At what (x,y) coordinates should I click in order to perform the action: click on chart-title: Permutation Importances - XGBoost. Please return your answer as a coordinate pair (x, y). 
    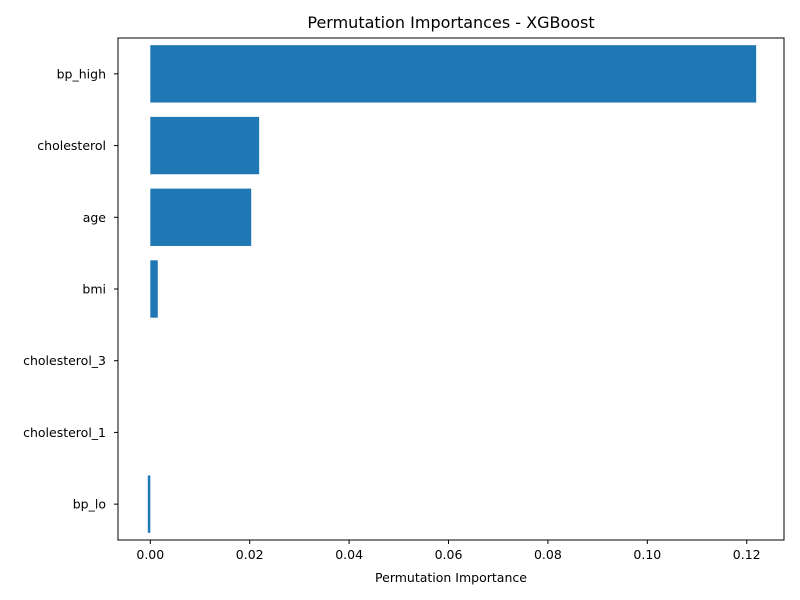
    Looking at the image, I should click on (450, 22).